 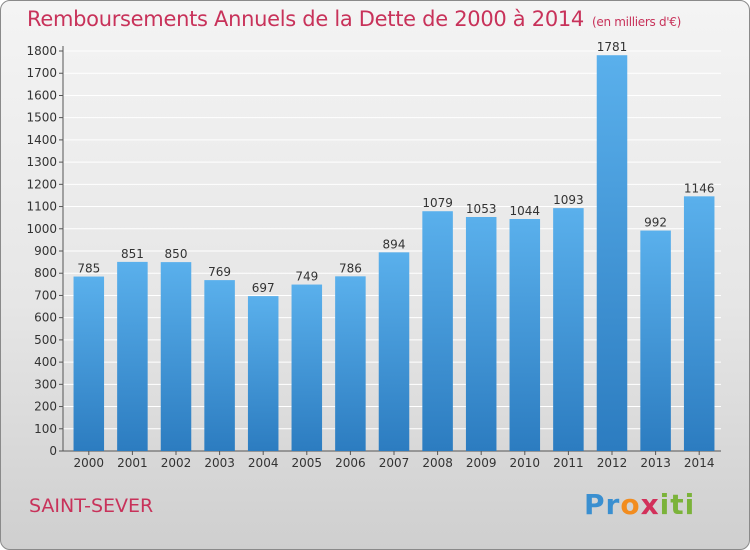 What do you see at coordinates (41, 51) in the screenshot?
I see `y-tick-label: 1800` at bounding box center [41, 51].